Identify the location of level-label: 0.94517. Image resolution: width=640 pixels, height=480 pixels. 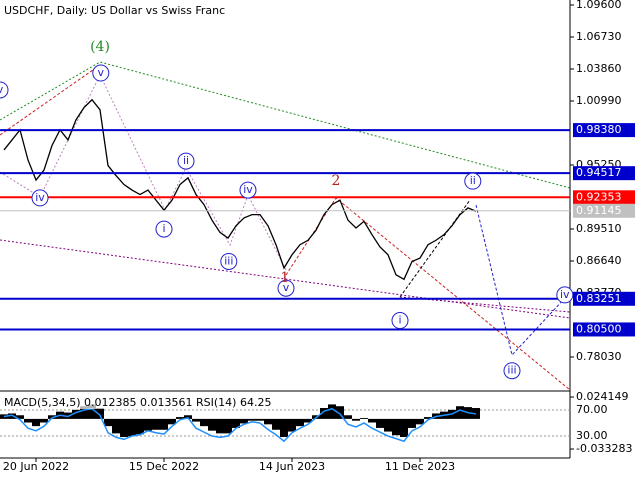
(599, 172).